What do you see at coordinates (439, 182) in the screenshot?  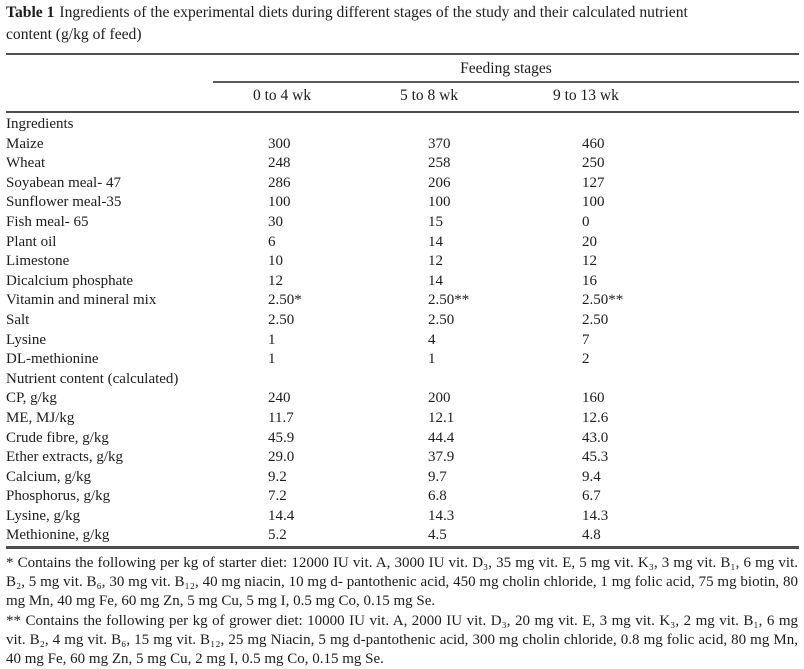 I see `cell-value: 206` at bounding box center [439, 182].